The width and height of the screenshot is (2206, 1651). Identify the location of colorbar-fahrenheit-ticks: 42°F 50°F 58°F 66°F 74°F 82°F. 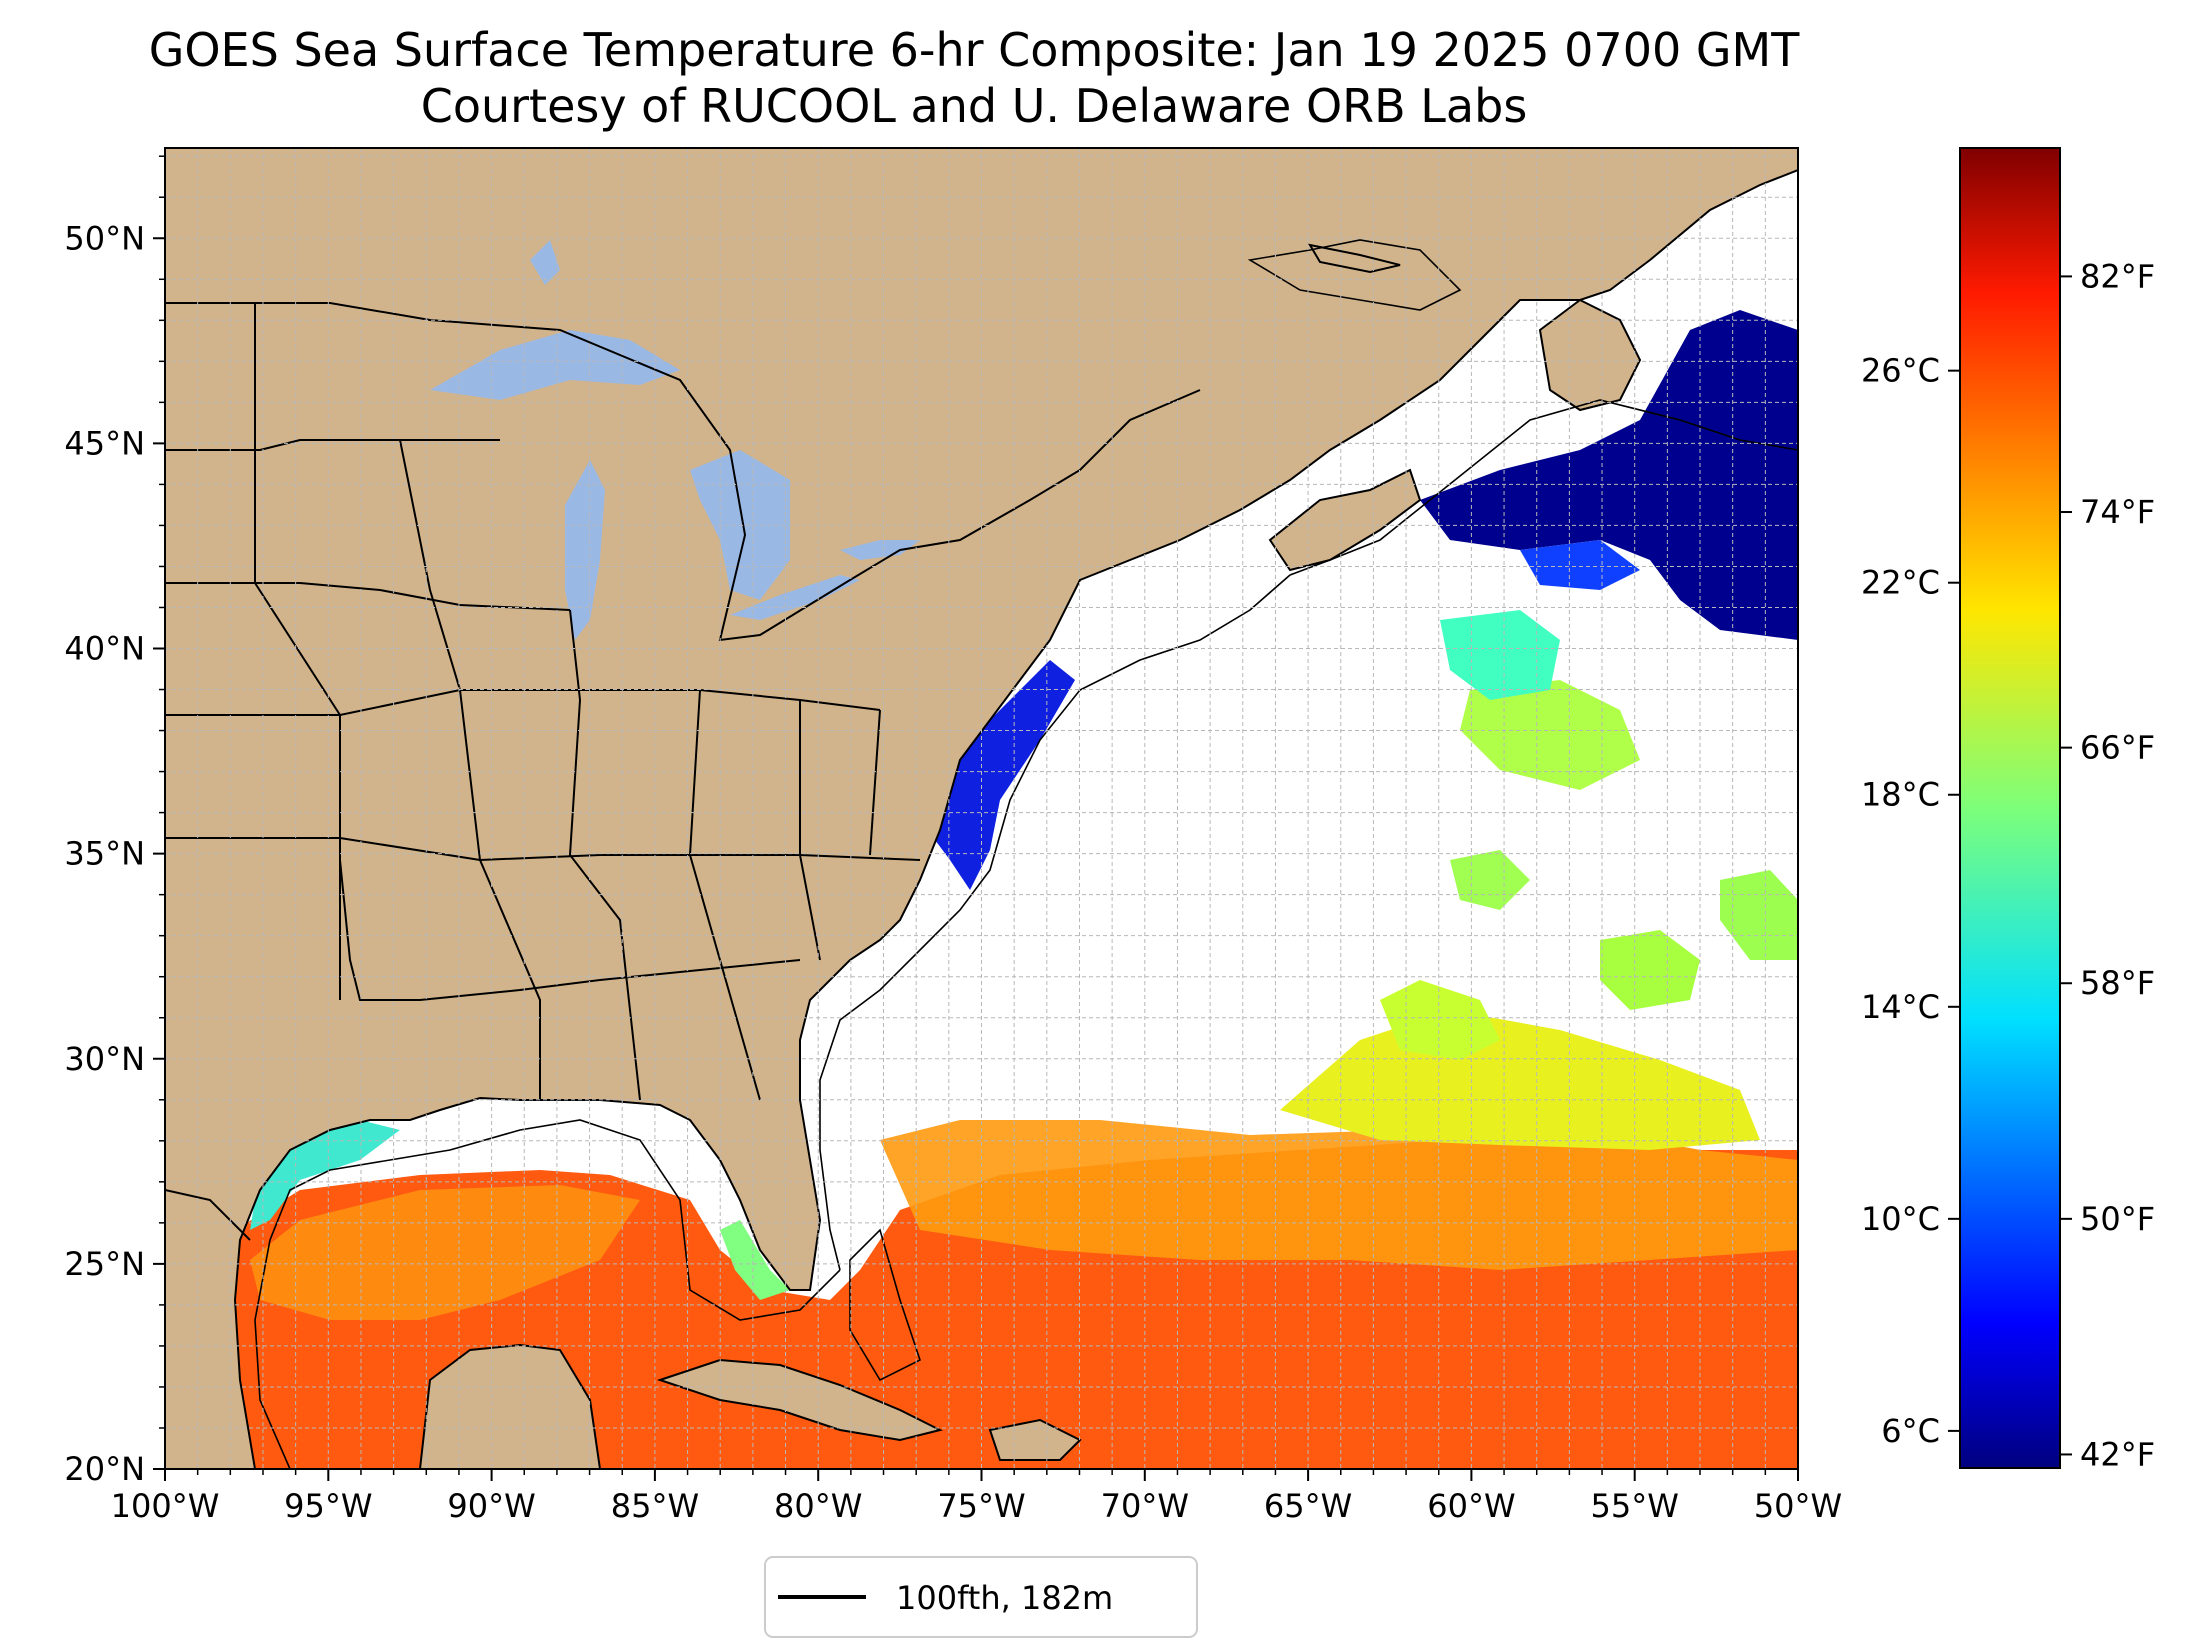
(2107, 865).